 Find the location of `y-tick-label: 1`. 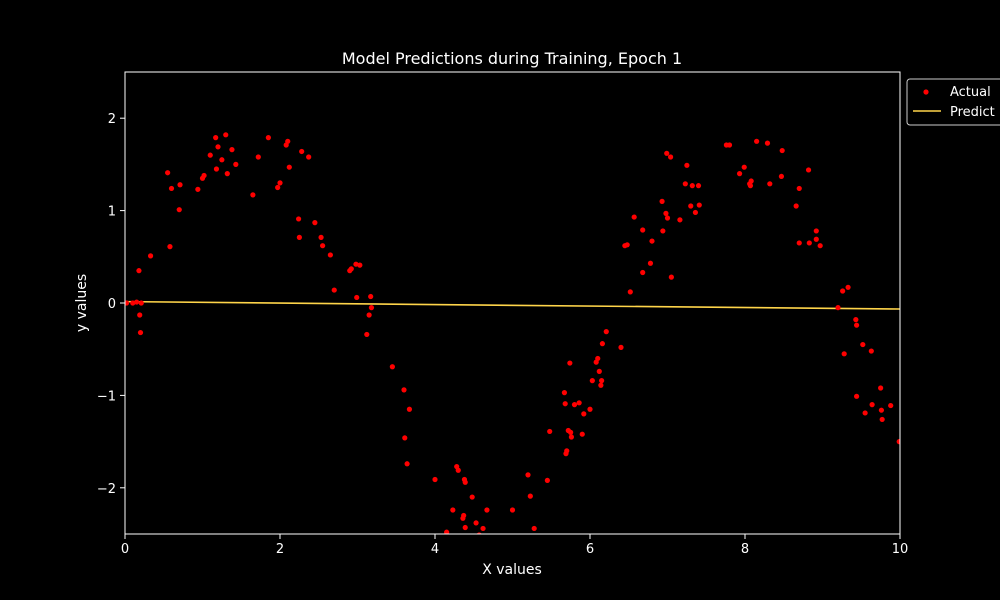

y-tick-label: 1 is located at coordinates (112, 212).